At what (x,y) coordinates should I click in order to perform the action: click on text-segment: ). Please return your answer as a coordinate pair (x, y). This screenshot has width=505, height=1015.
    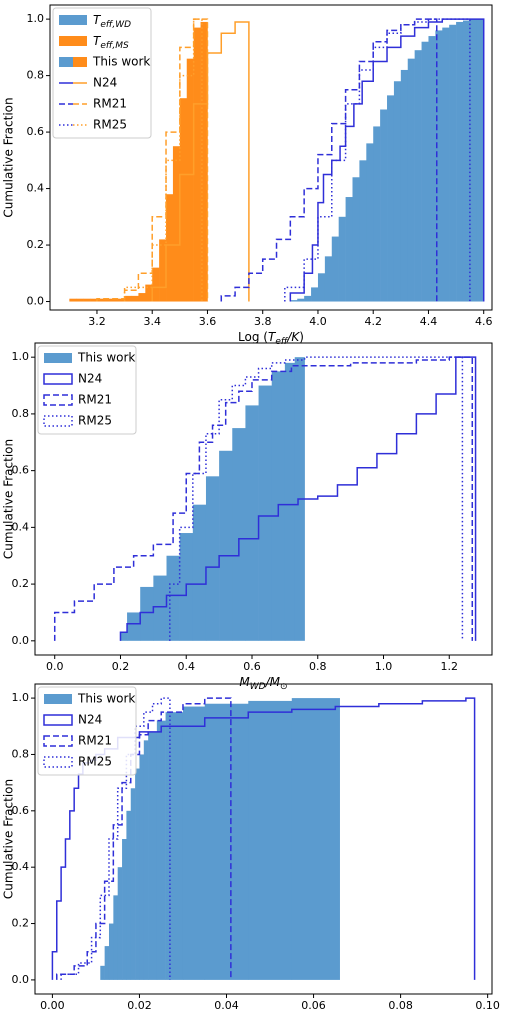
    Looking at the image, I should click on (301, 337).